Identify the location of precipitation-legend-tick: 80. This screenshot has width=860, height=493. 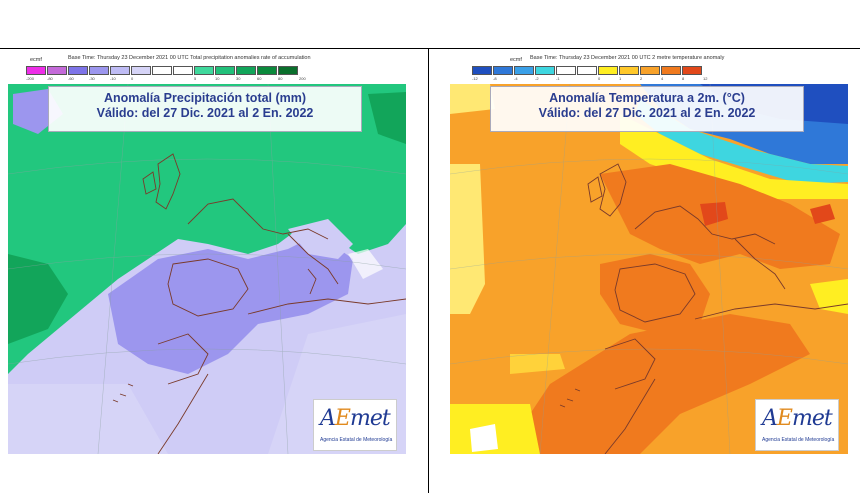
(280, 78).